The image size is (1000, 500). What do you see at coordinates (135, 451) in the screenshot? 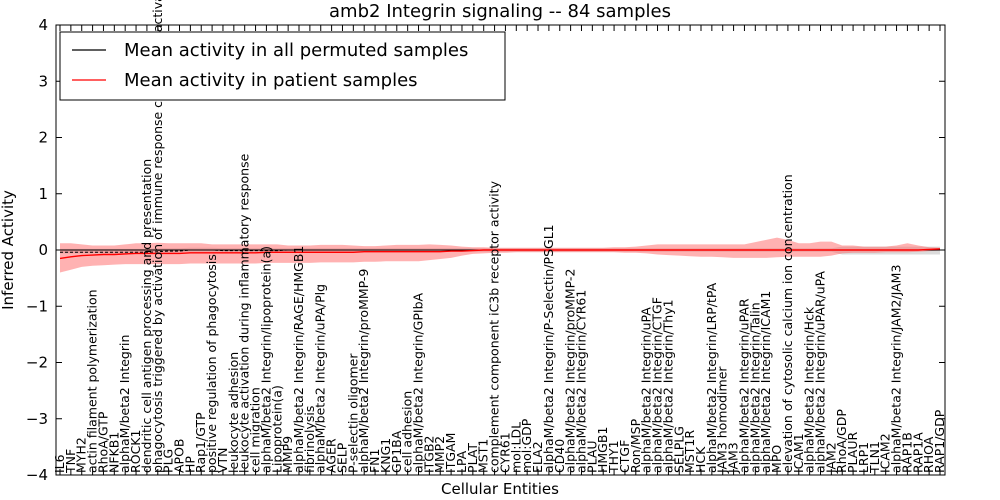
I see `x-tick-label: ROCK1` at bounding box center [135, 451].